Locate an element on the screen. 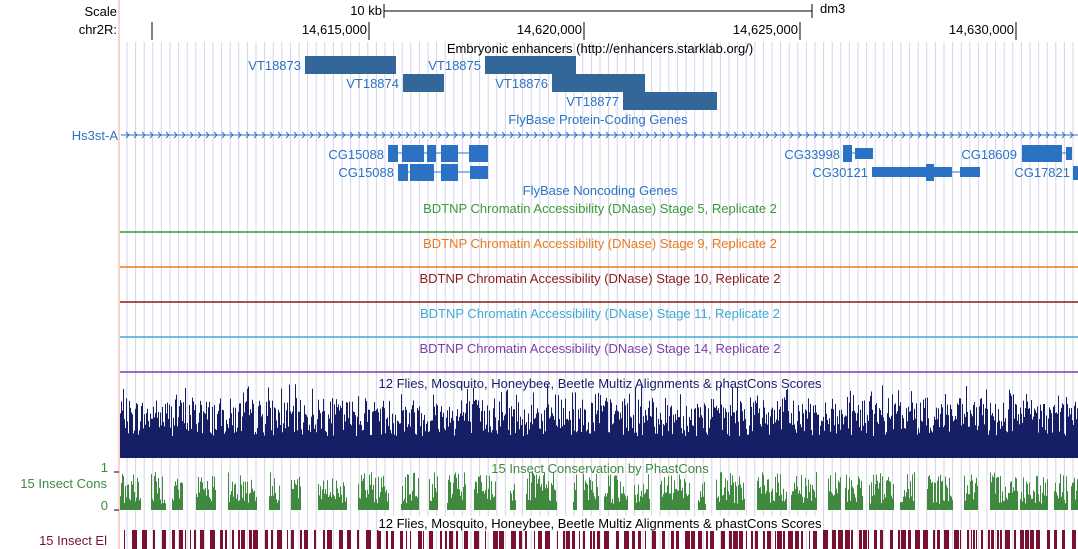  gene-label-cg30121: CG30121 is located at coordinates (840, 172).